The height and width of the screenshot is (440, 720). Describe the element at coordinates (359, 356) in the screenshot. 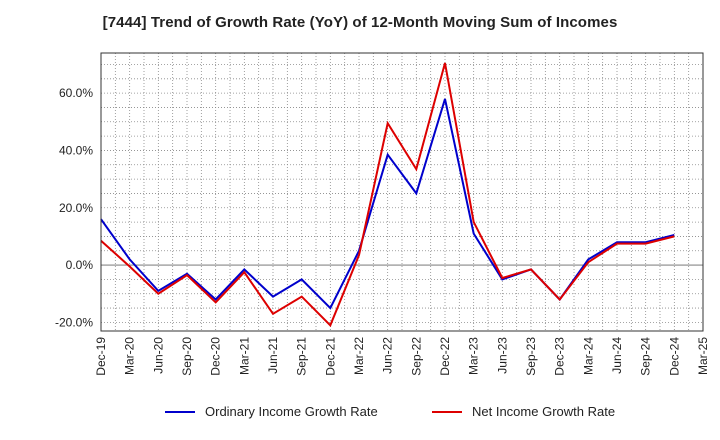

I see `x-tick-label: Mar-22` at that location.